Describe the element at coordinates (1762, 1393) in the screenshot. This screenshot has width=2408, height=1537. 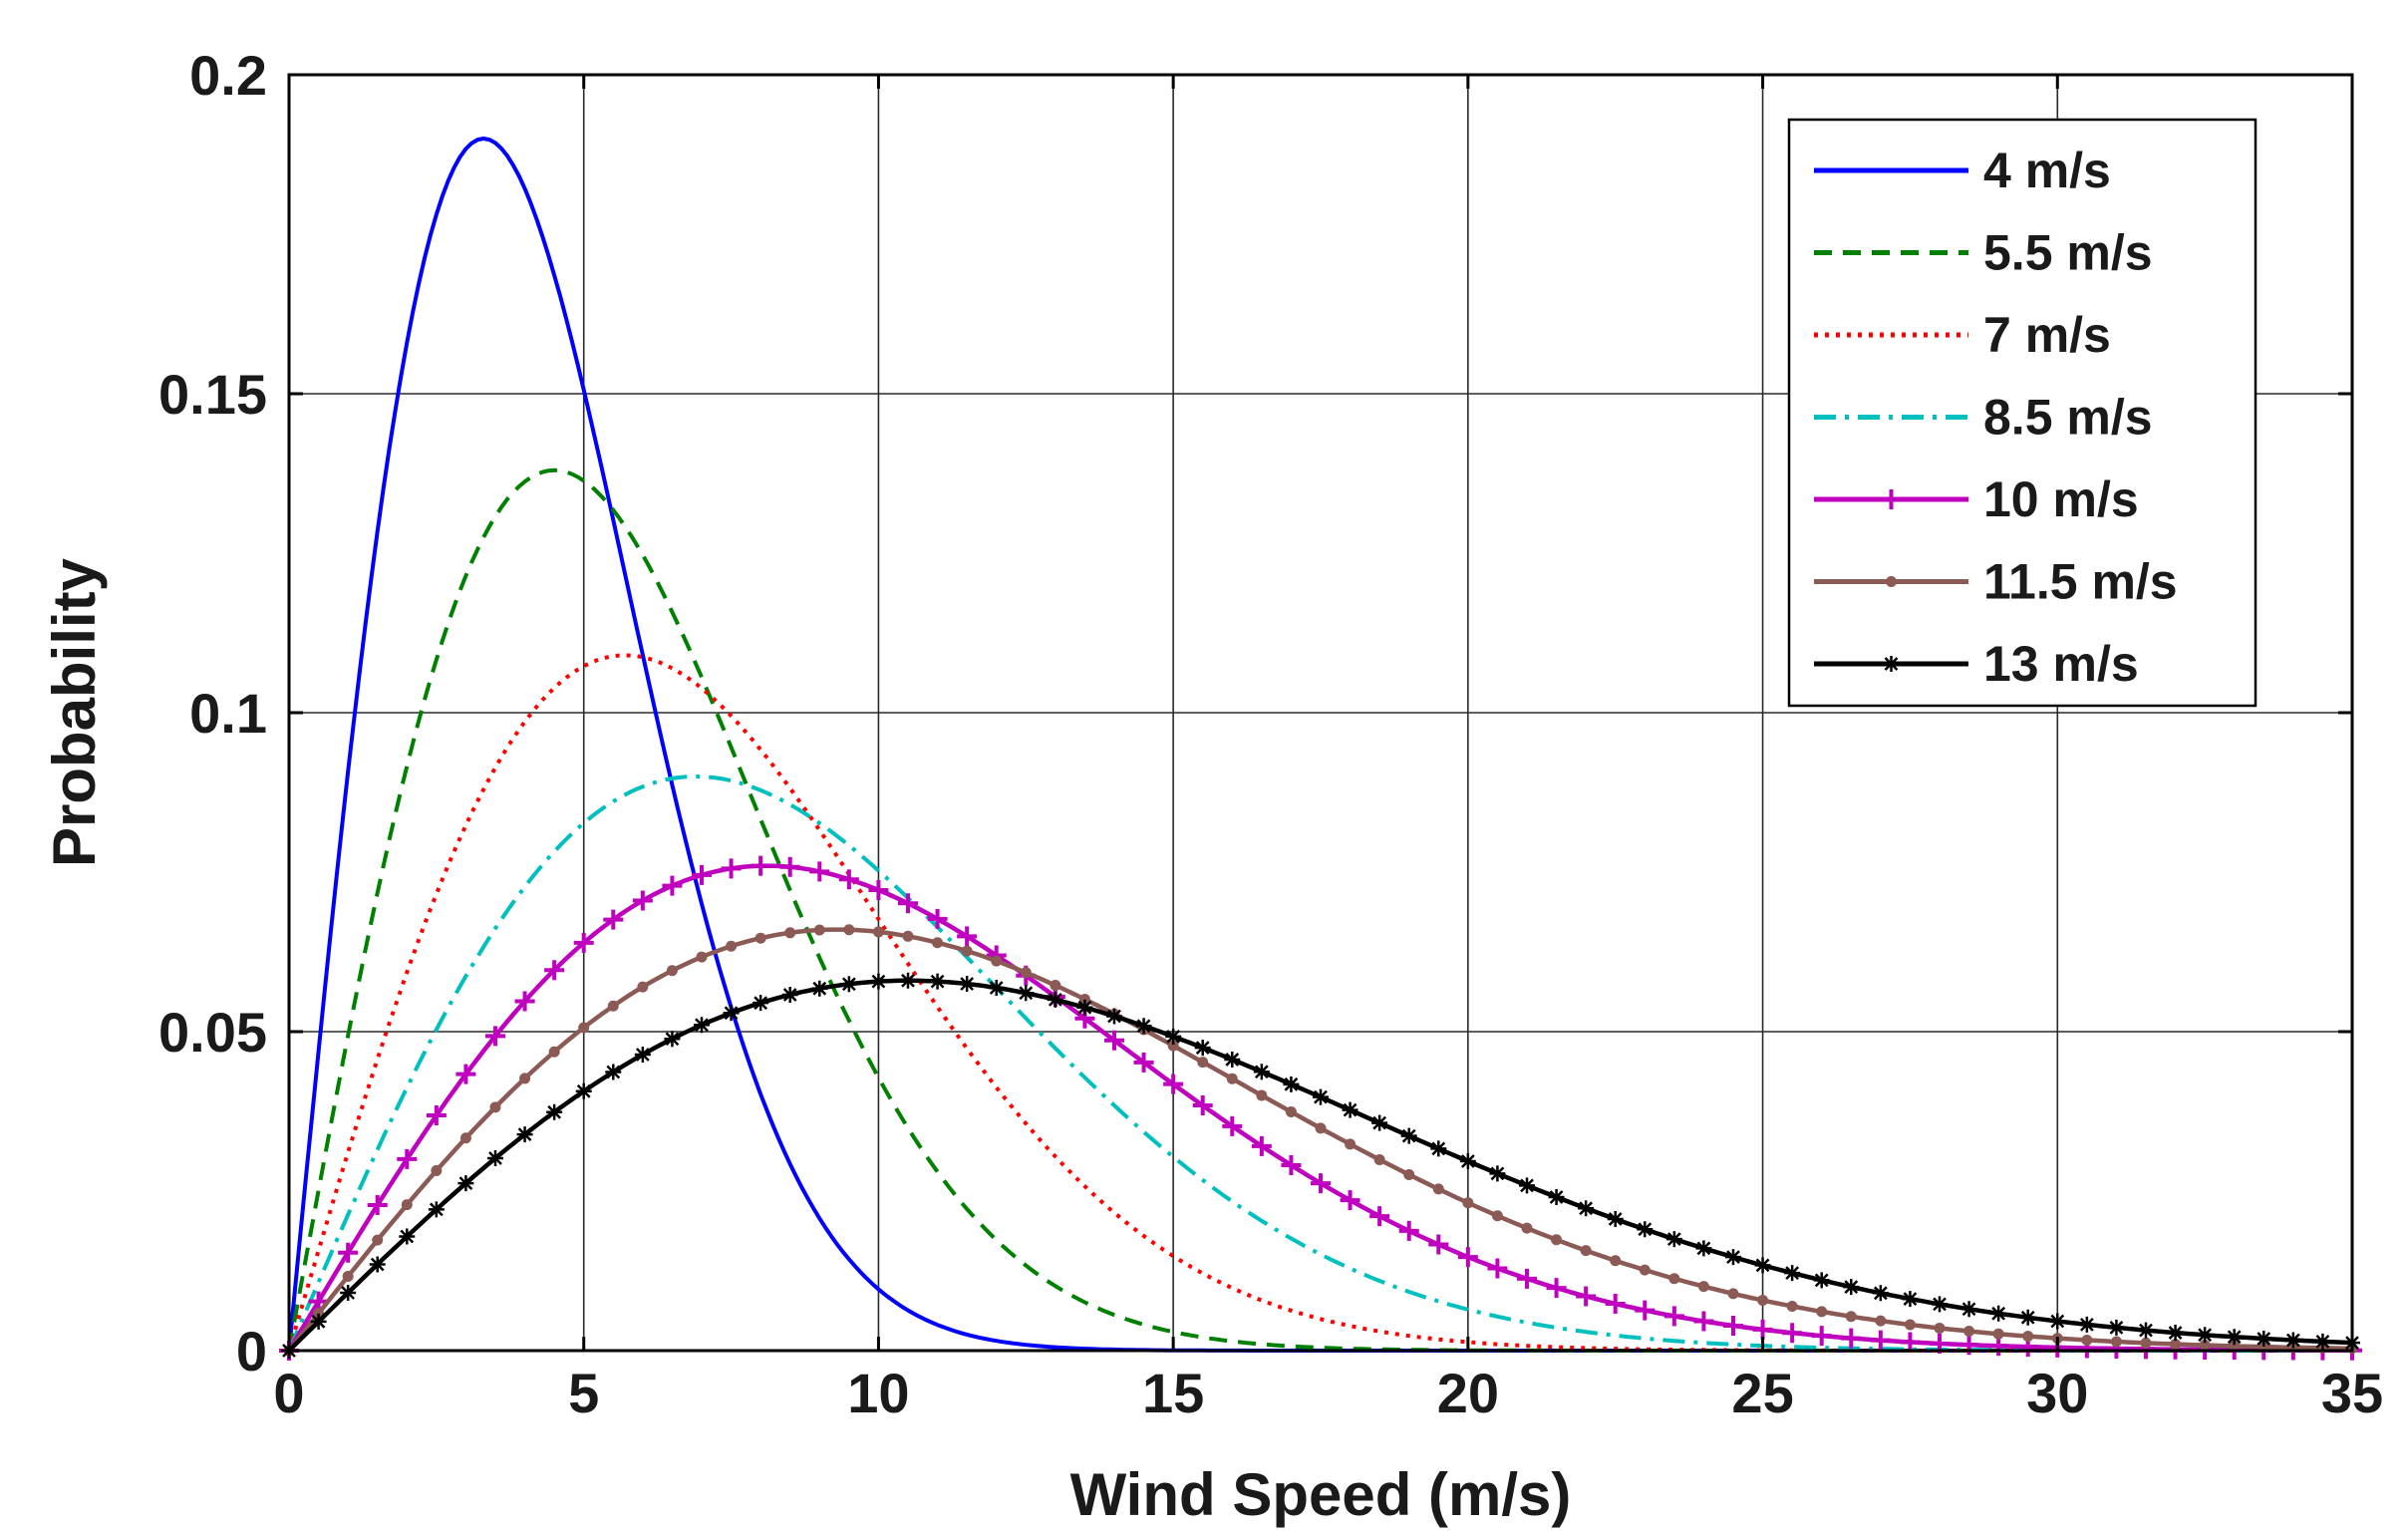
I see `x-tick-label: 25` at that location.